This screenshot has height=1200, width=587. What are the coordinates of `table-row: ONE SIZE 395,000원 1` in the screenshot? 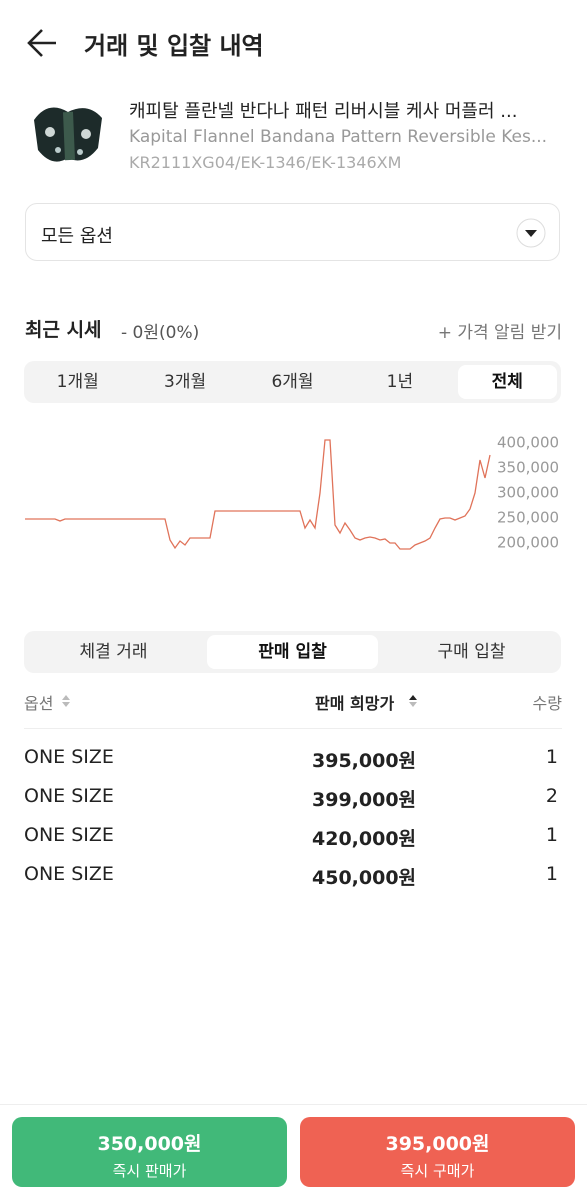 It's located at (293, 765).